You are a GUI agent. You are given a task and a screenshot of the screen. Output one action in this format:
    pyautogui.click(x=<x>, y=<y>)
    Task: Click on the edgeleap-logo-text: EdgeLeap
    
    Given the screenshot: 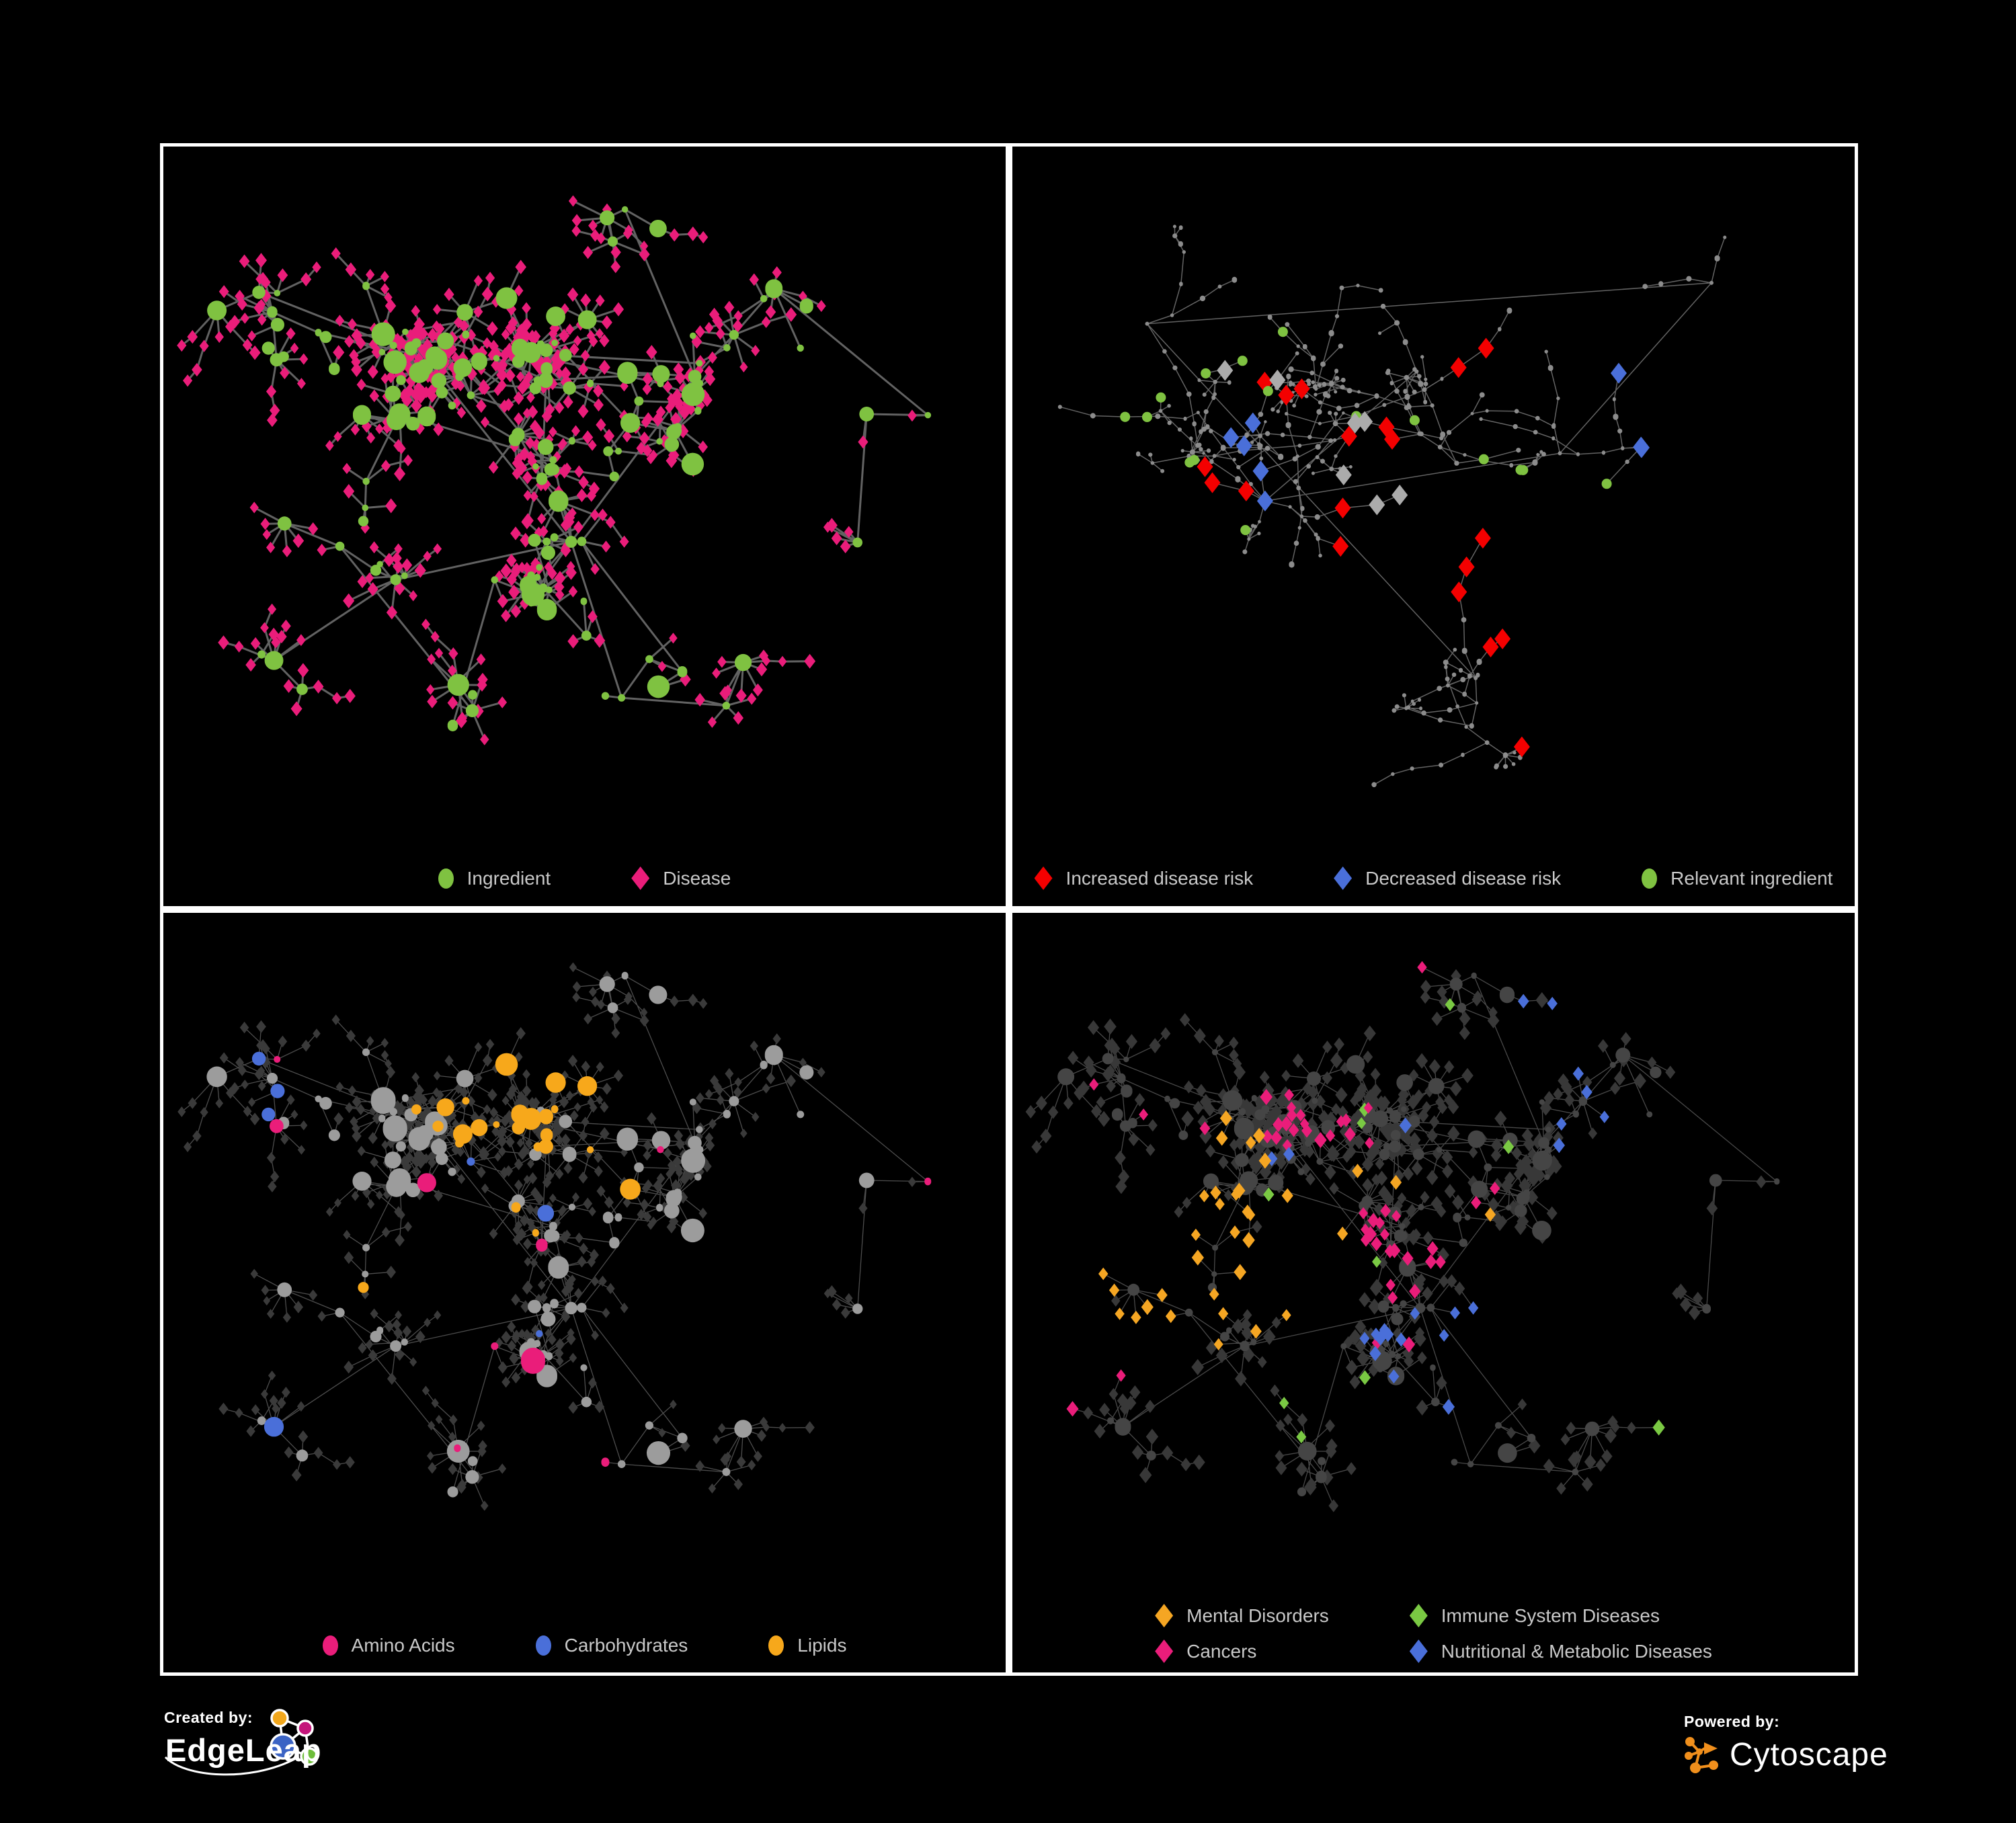 What is the action you would take?
    pyautogui.click(x=243, y=1750)
    